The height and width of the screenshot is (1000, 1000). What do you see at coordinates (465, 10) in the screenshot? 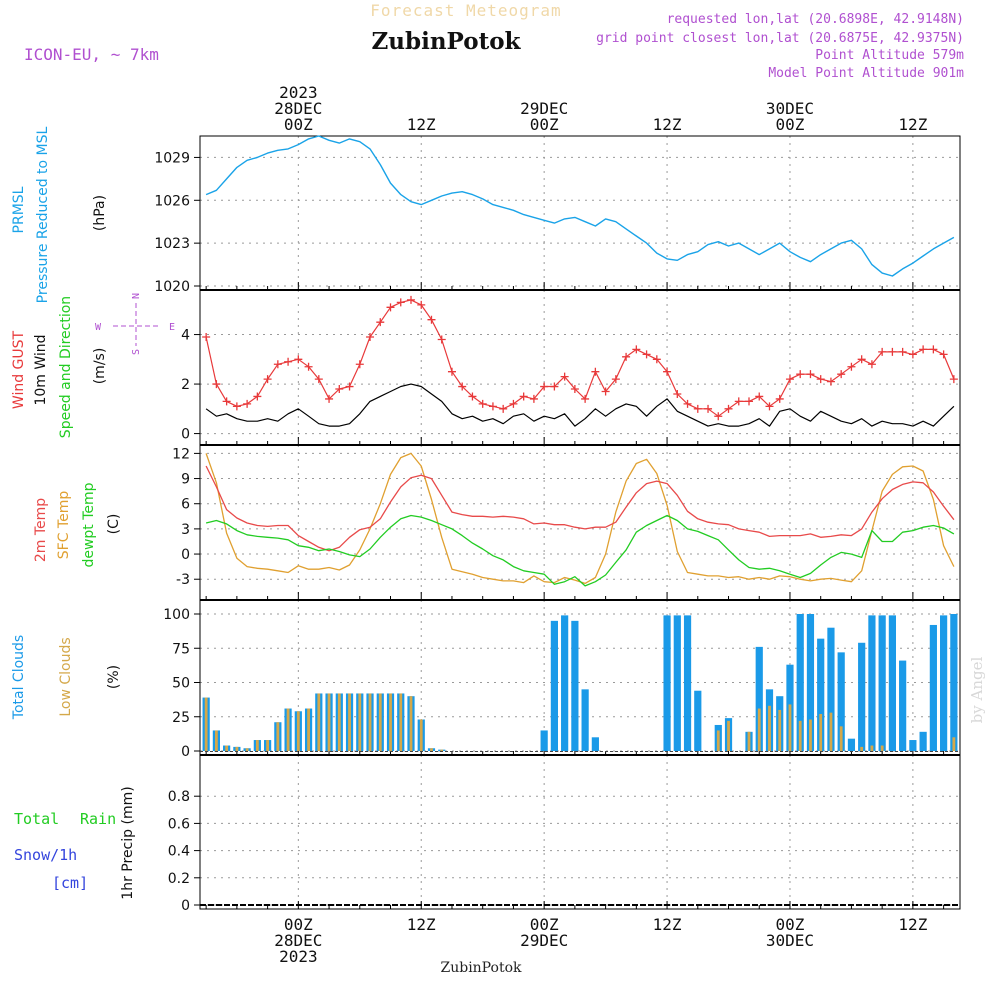
I see `faint-title: Forecast Meteogram` at bounding box center [465, 10].